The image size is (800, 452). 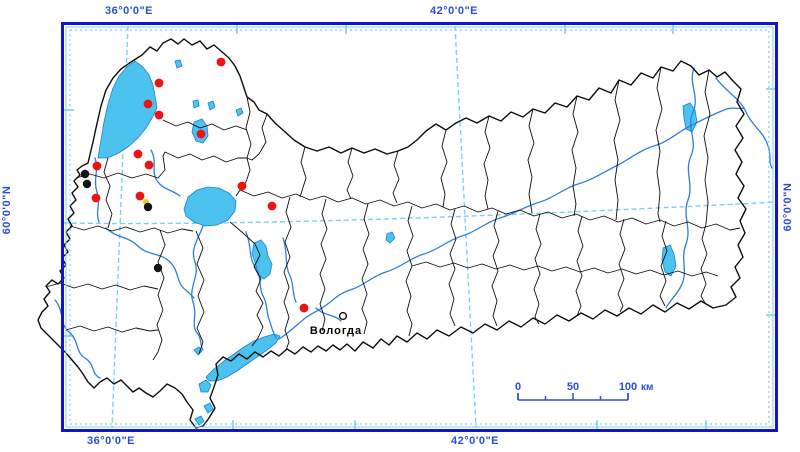 What do you see at coordinates (584, 391) in the screenshot?
I see `scale-bar: км 0 50 100` at bounding box center [584, 391].